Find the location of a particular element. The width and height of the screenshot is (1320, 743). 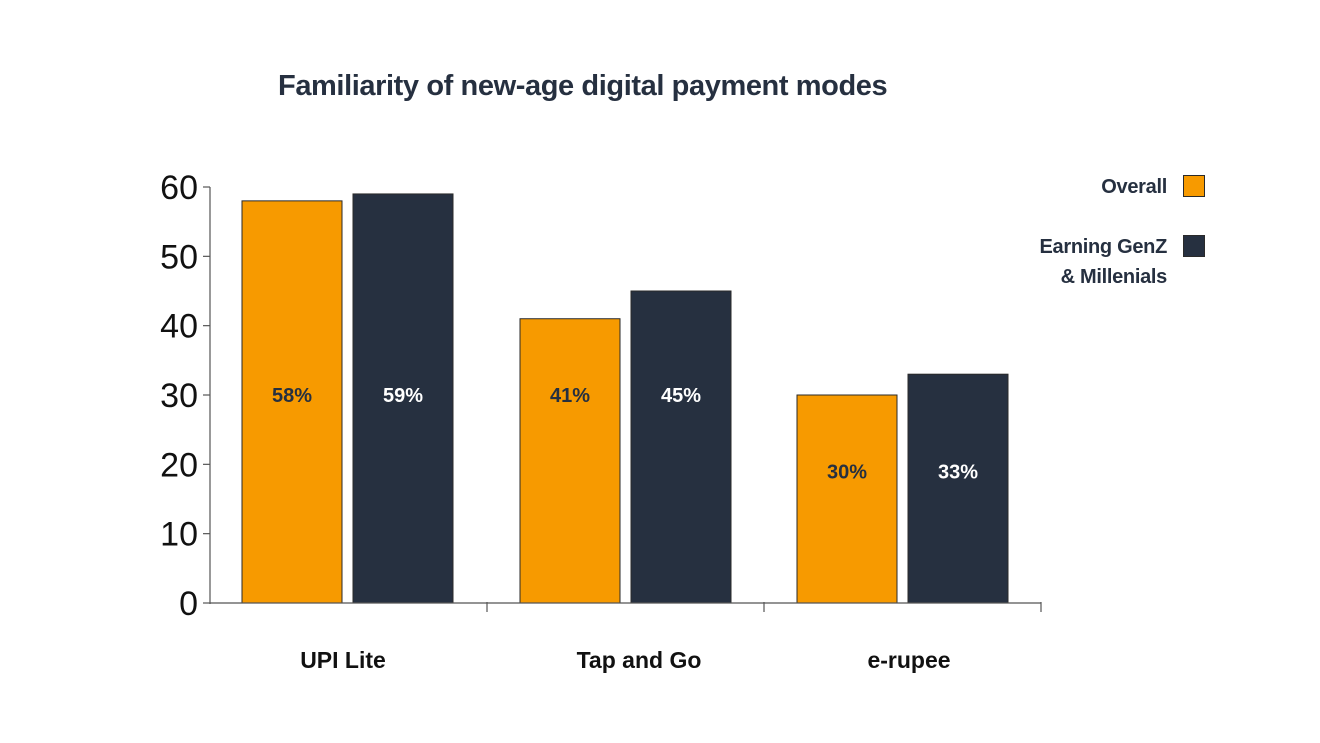

legend-item-overall: Overall is located at coordinates (1085, 187).